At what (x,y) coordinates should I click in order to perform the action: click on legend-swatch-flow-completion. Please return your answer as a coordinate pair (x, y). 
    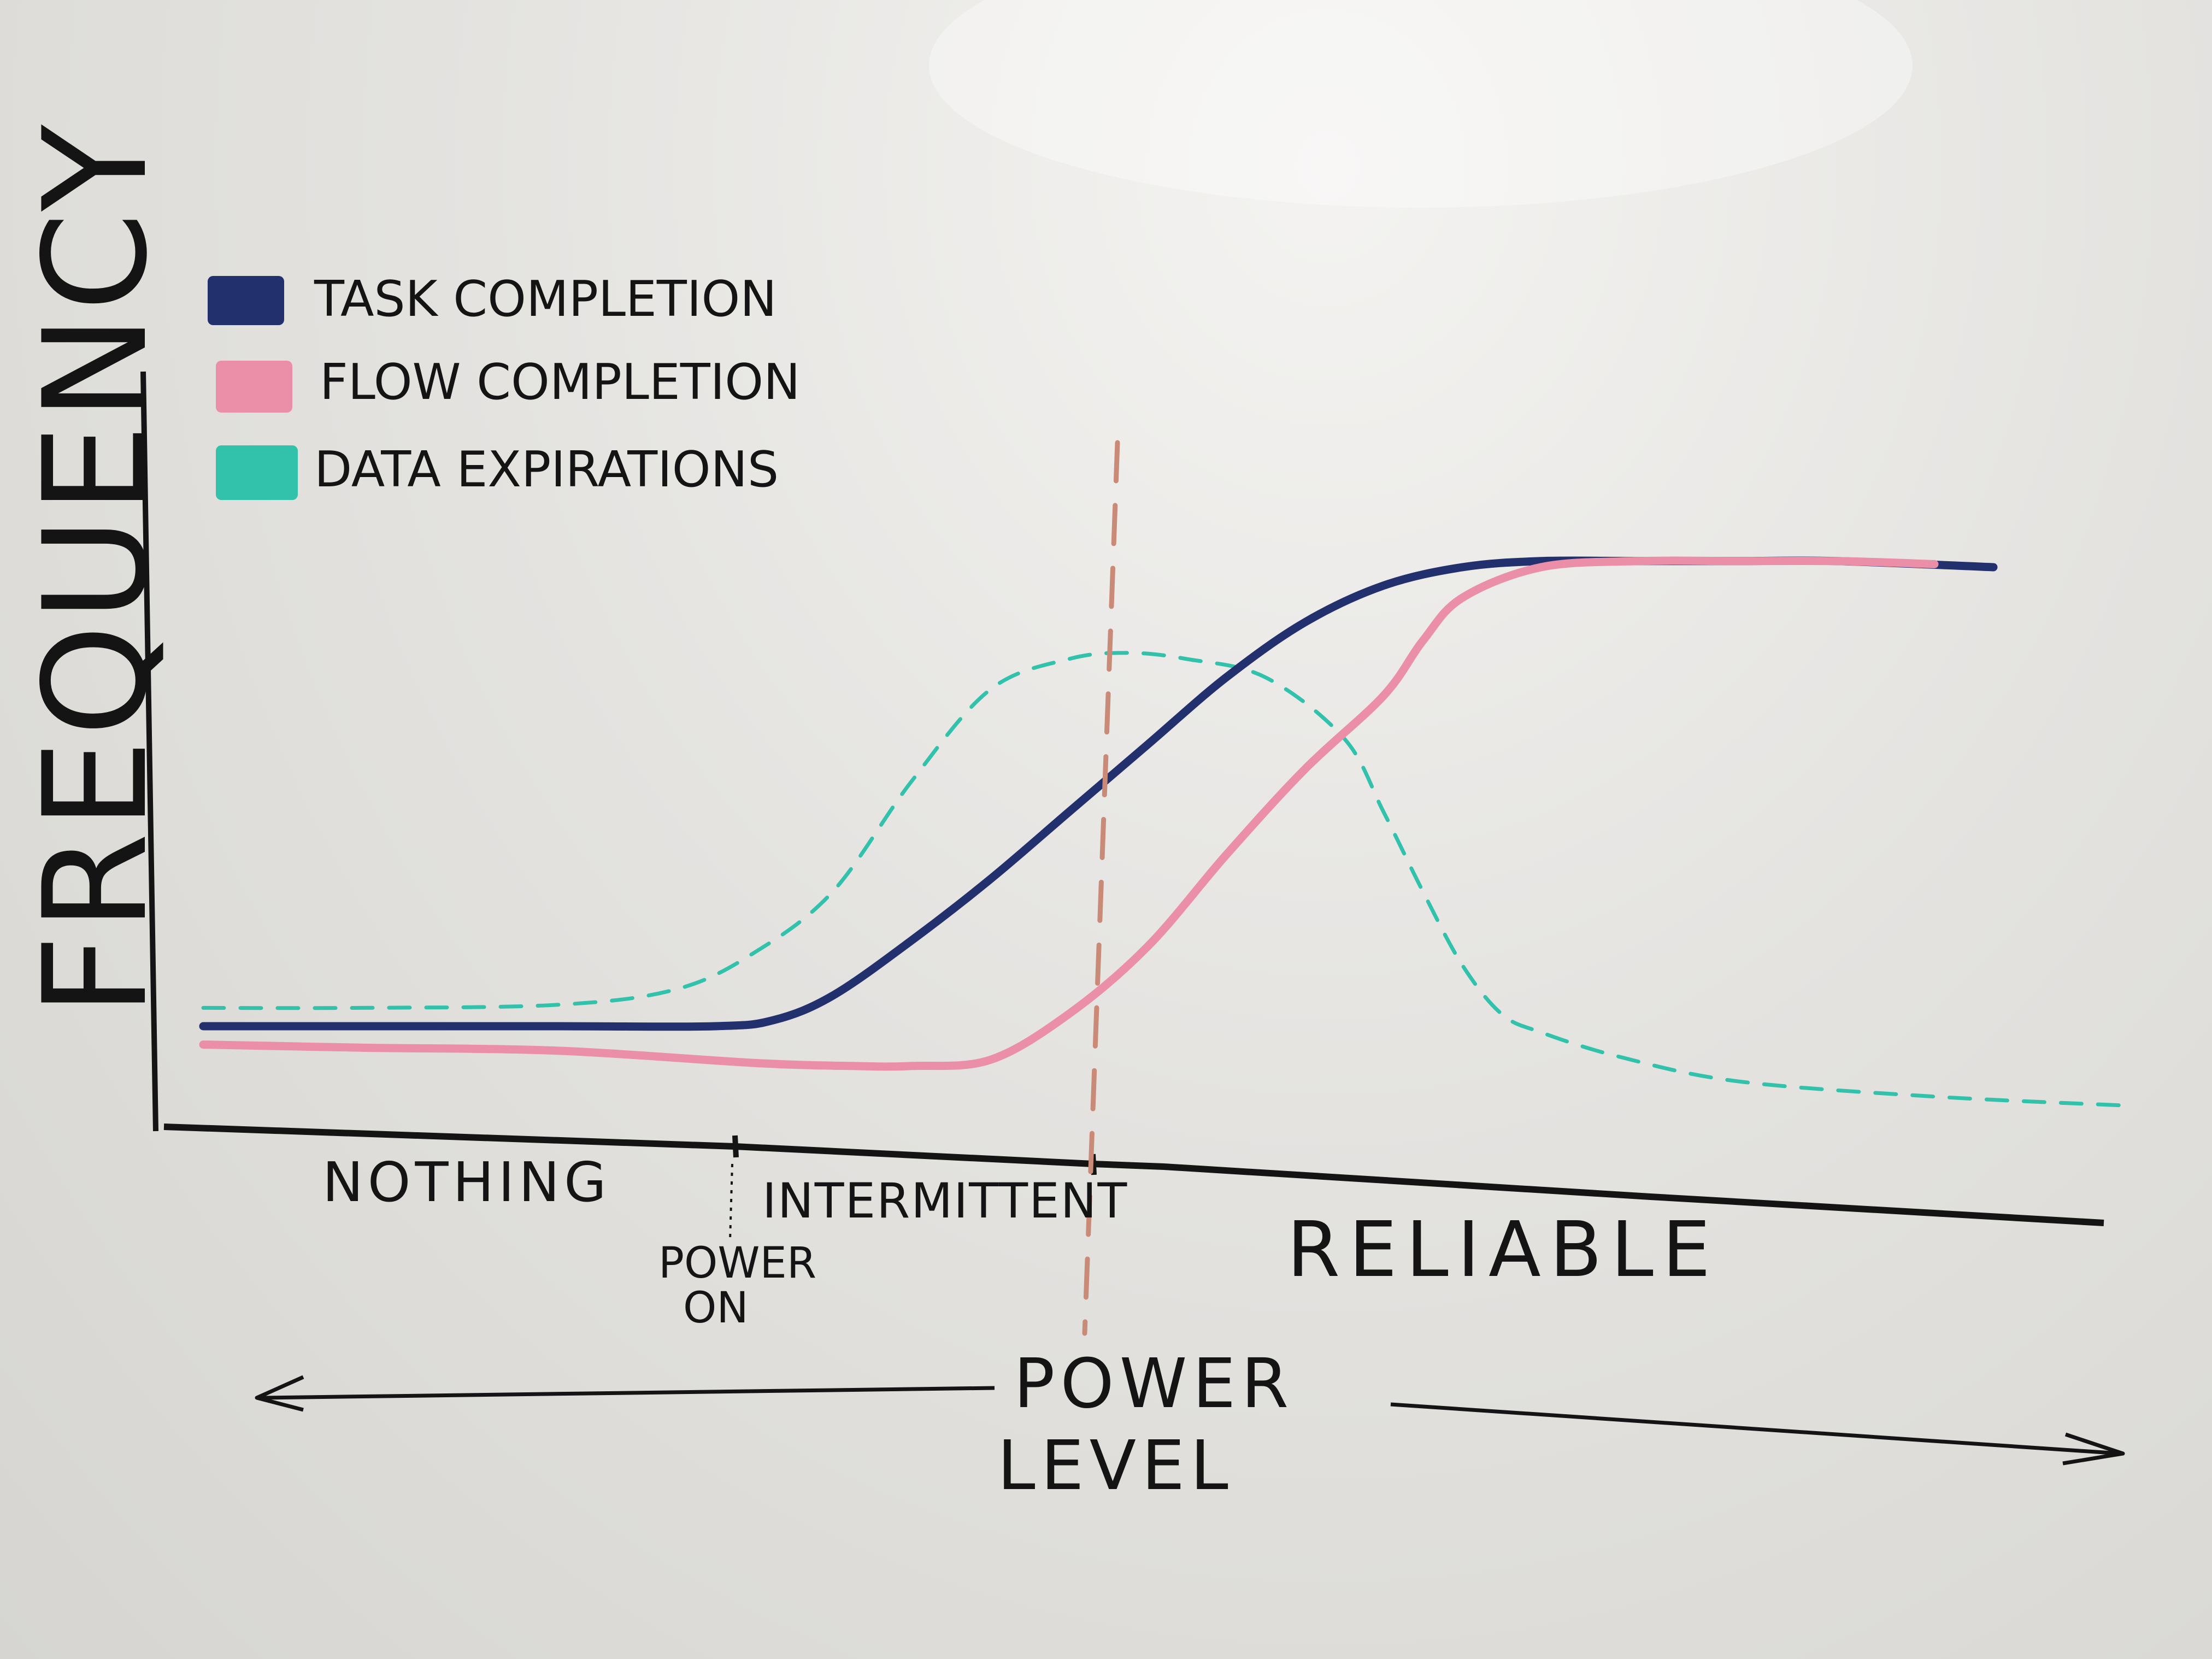
    Looking at the image, I should click on (254, 387).